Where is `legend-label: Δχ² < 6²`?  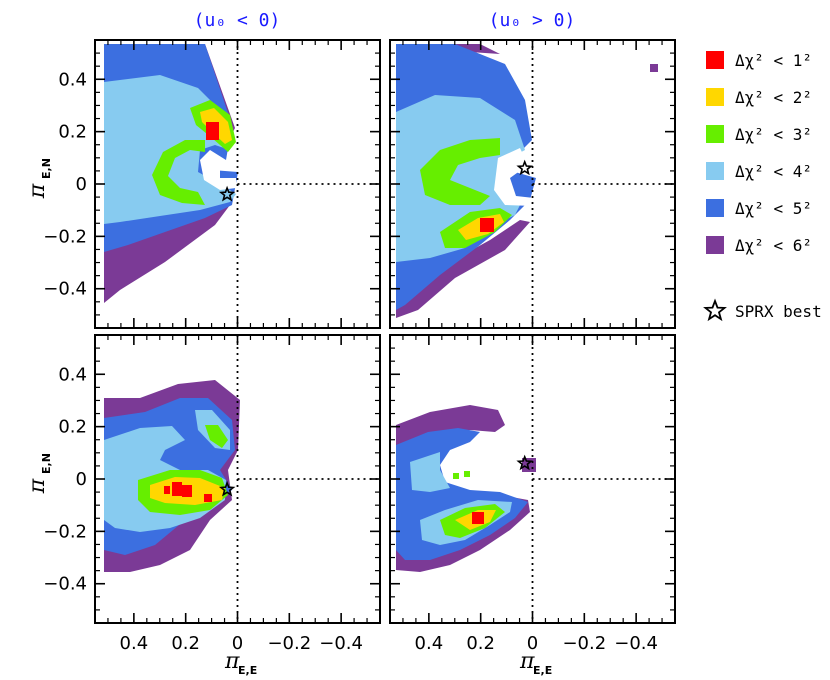
legend-label: Δχ² < 6² is located at coordinates (773, 245).